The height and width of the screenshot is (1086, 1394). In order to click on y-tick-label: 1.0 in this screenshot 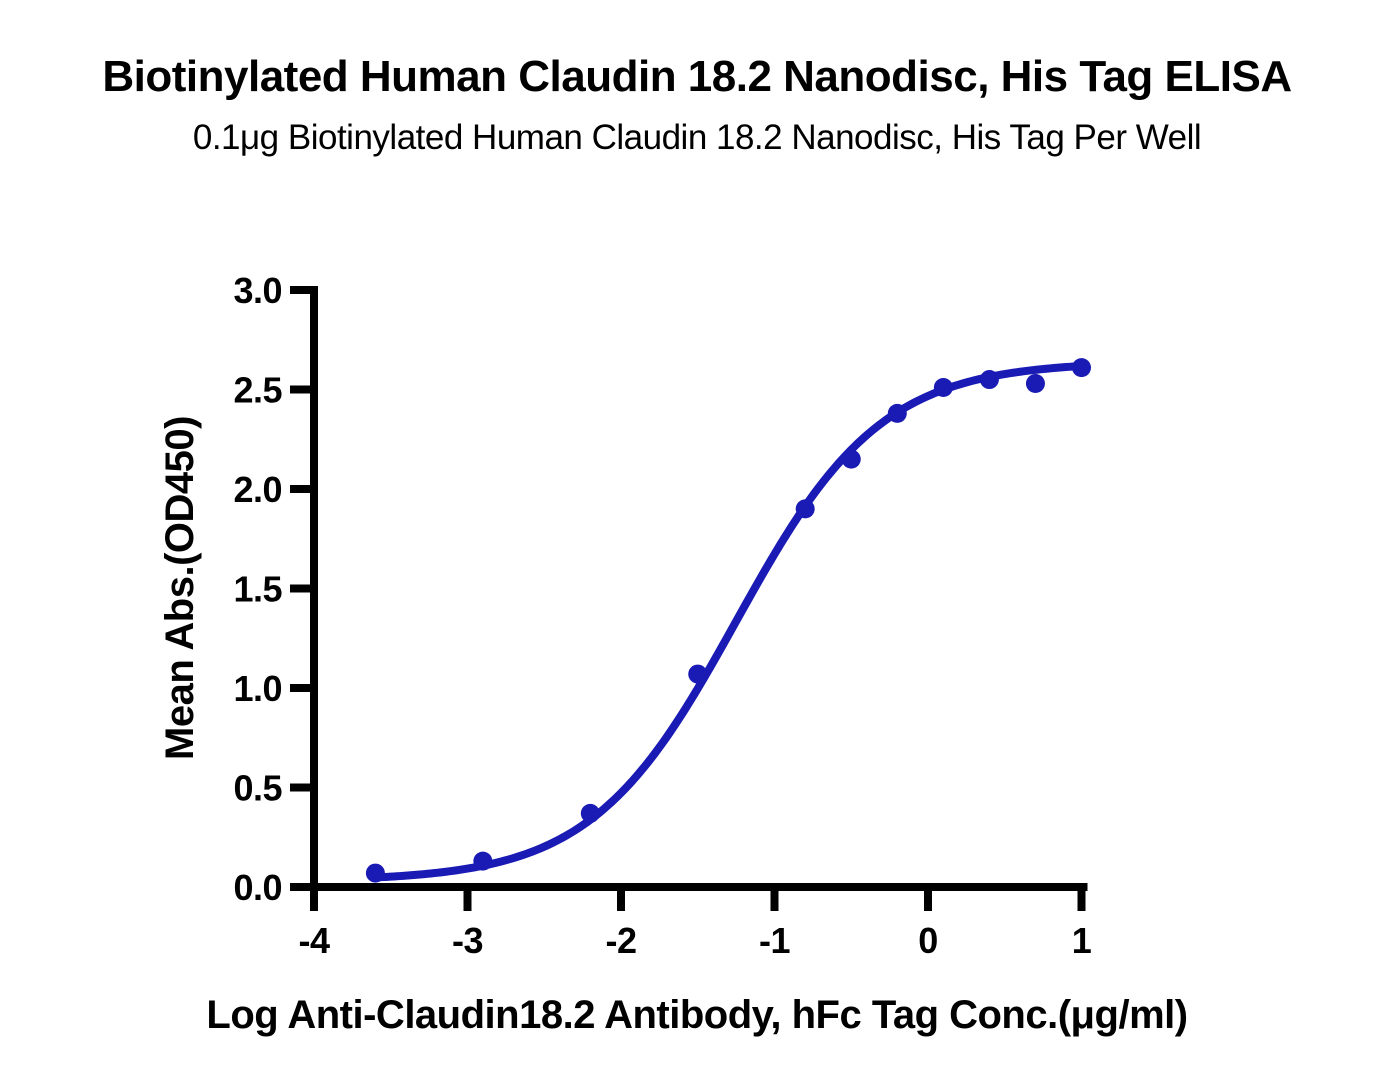, I will do `click(257, 688)`.